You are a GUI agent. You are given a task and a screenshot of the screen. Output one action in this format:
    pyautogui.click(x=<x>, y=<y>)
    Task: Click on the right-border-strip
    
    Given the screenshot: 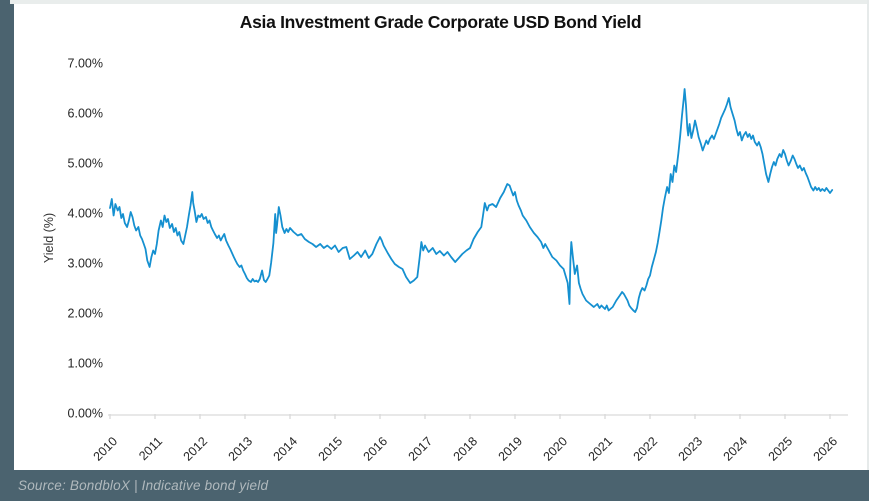 What is the action you would take?
    pyautogui.click(x=868, y=235)
    